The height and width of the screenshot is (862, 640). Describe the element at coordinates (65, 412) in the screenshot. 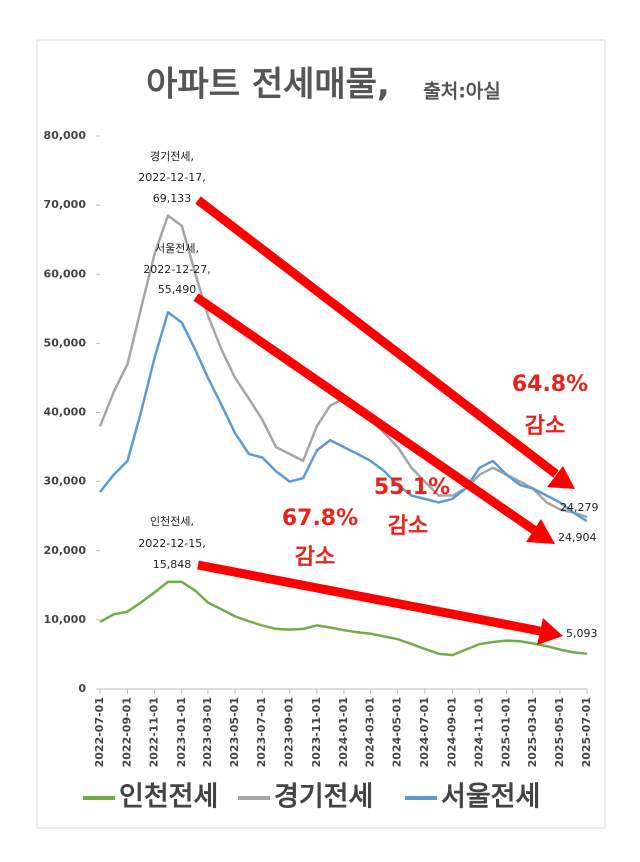

I see `y-tick-label: 40,000` at that location.